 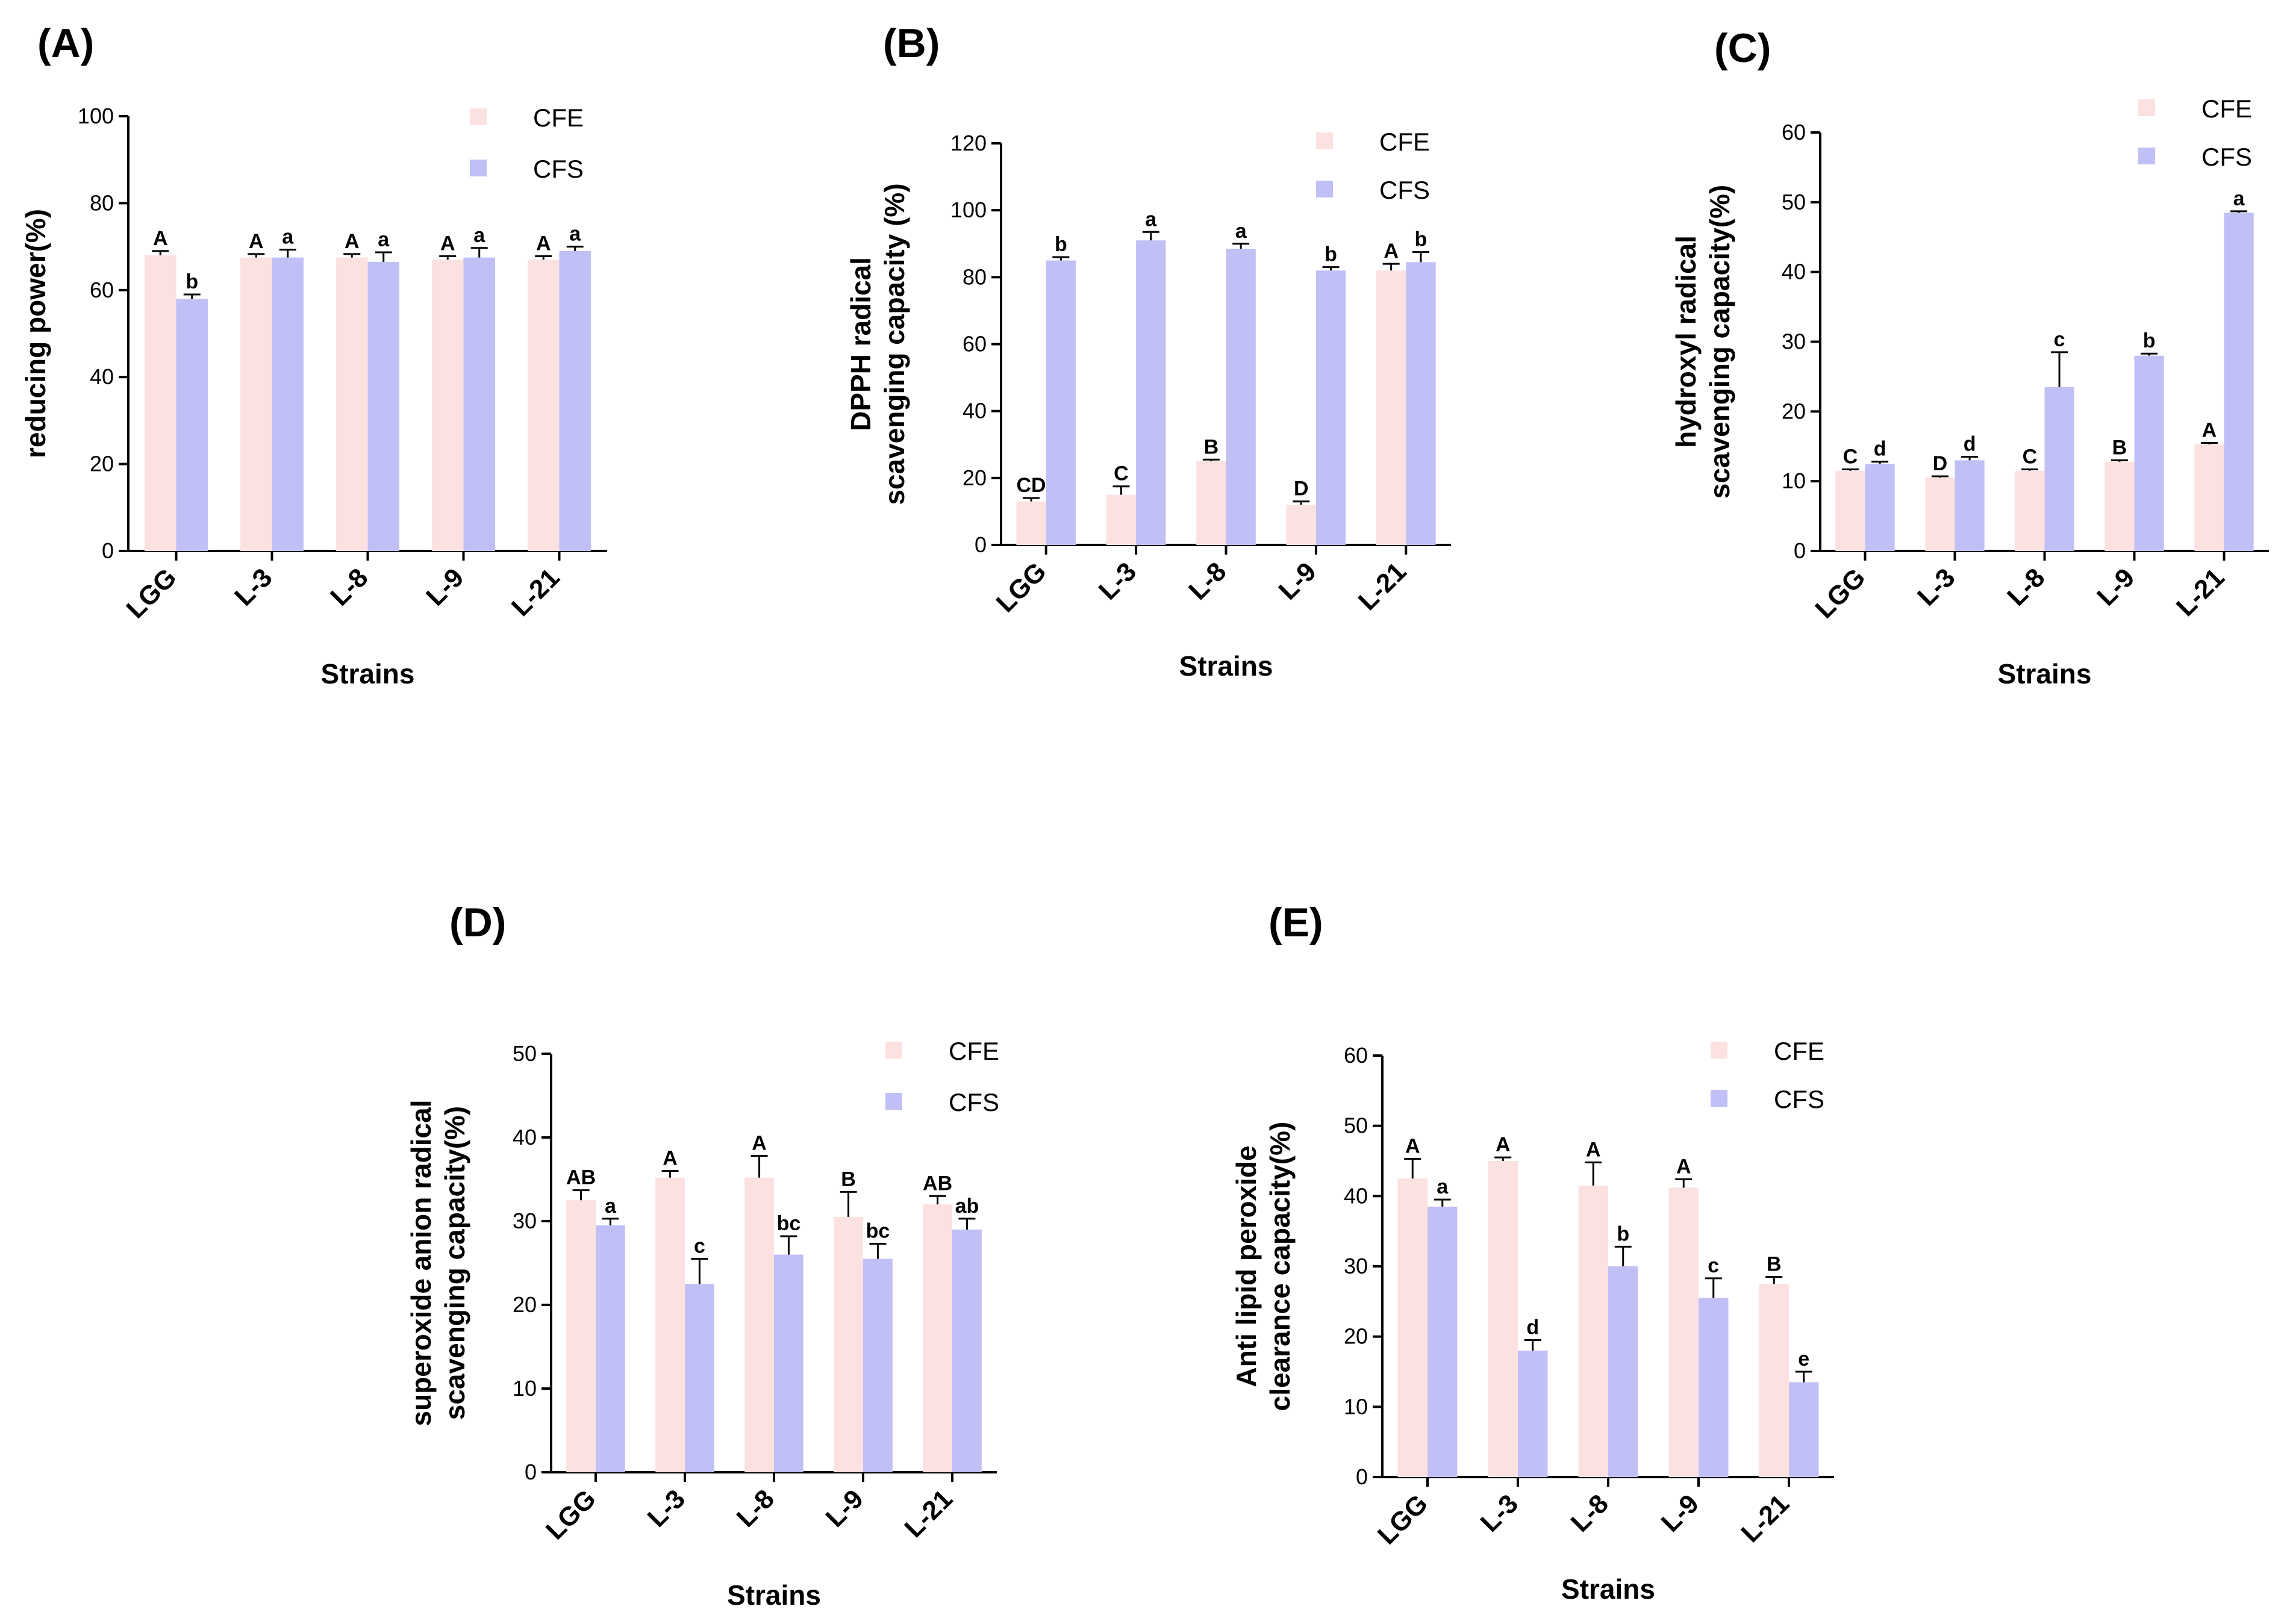 I want to click on panel-letter: (A), so click(x=66, y=43).